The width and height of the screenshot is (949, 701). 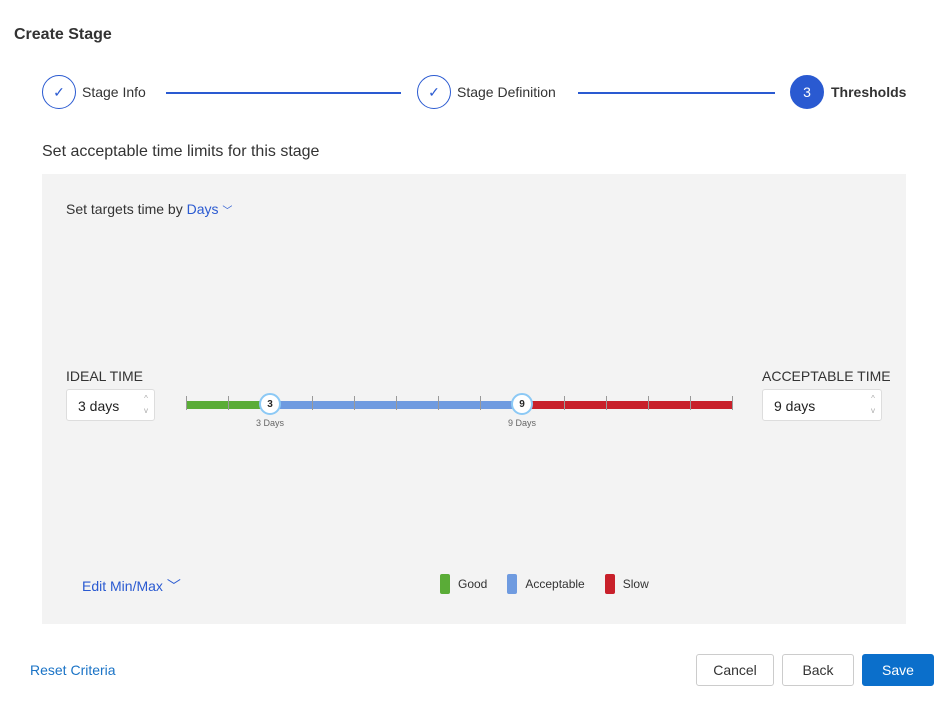 What do you see at coordinates (114, 92) in the screenshot?
I see `step-stage-info: Stage Info` at bounding box center [114, 92].